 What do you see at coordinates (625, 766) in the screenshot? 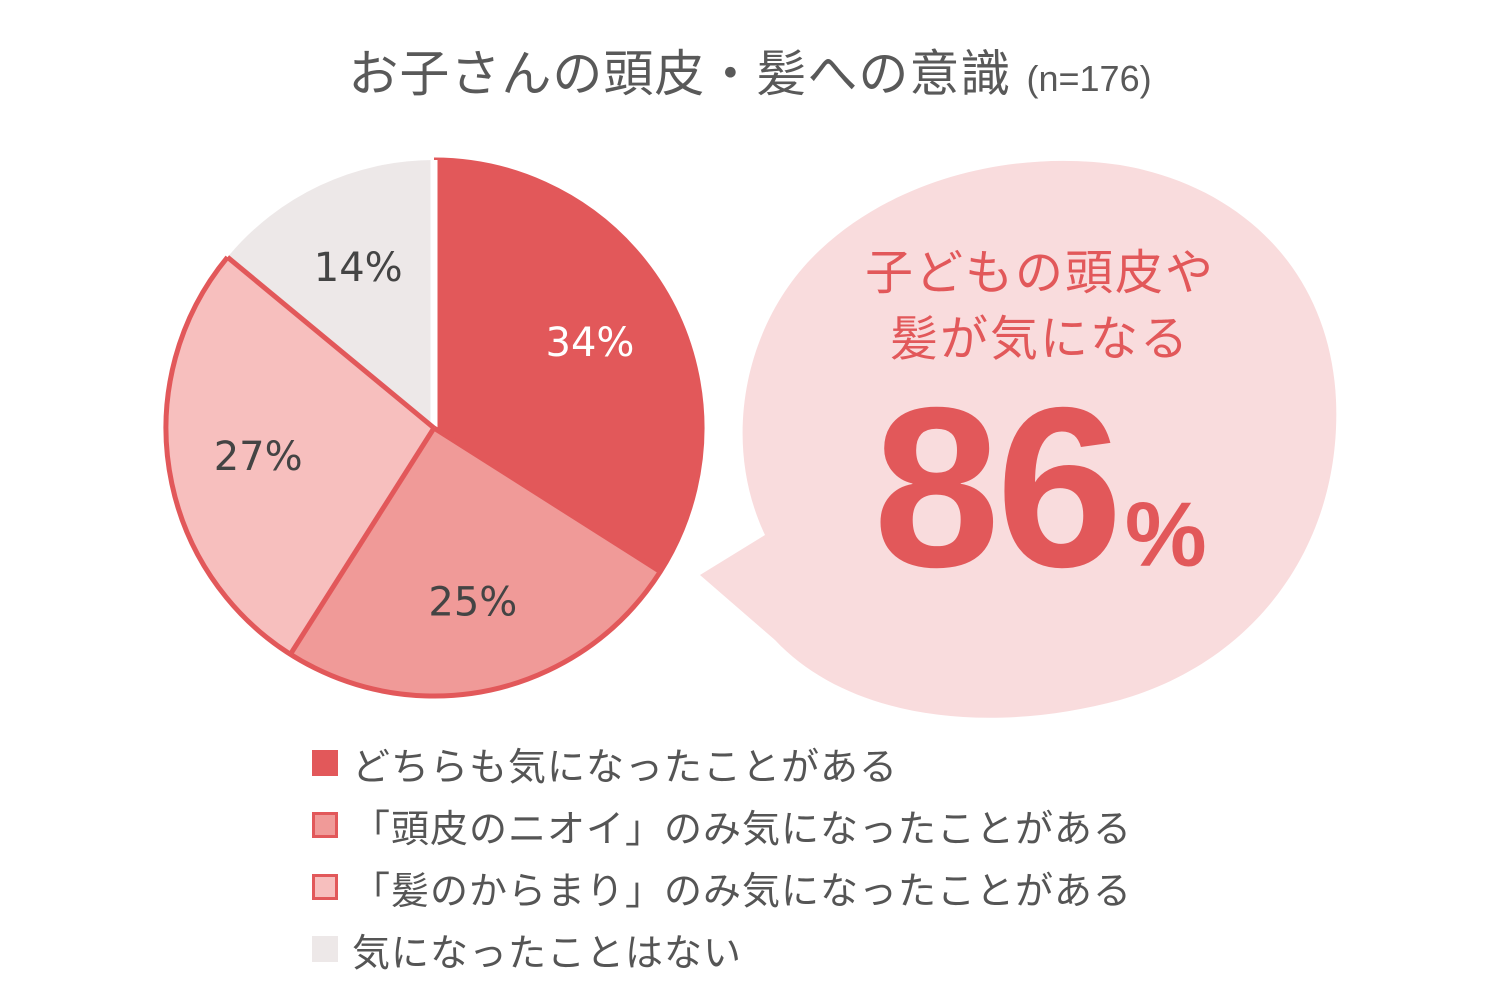
I see `legend-label: どちらも気になったことがある` at bounding box center [625, 766].